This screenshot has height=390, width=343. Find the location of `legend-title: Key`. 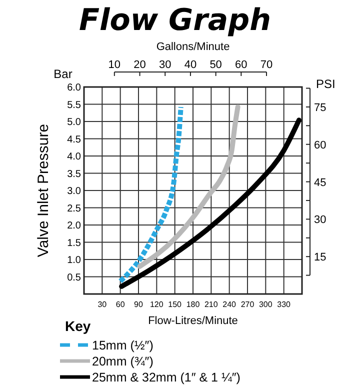

legend-title: Key is located at coordinates (78, 326).